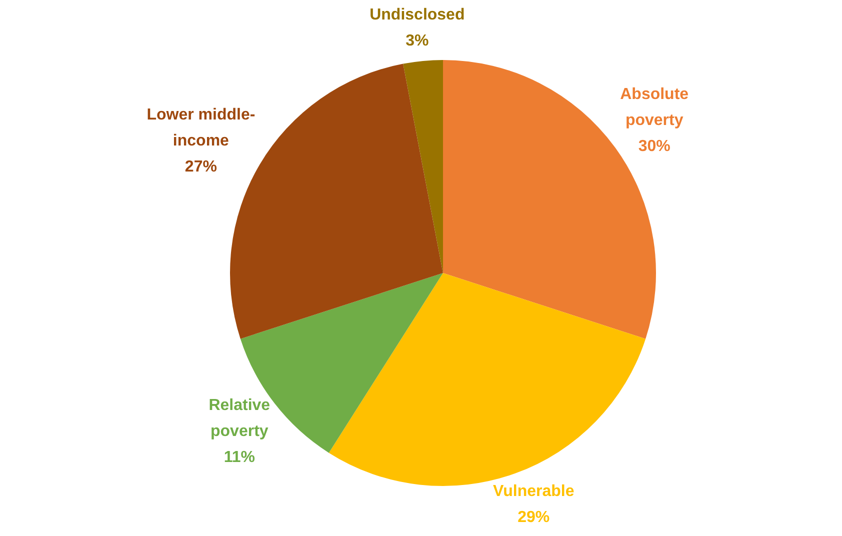 This screenshot has height=536, width=842. Describe the element at coordinates (239, 457) in the screenshot. I see `data-label: 11%` at that location.